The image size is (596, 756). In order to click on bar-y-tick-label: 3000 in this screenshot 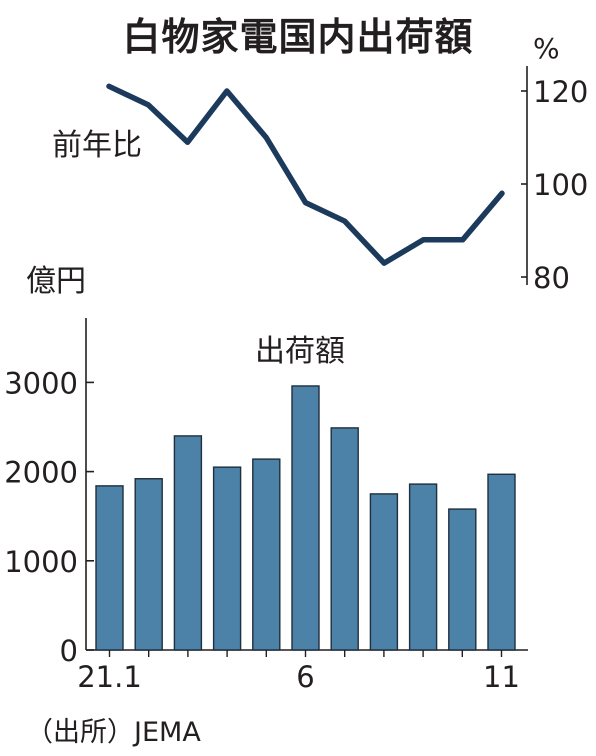, I will do `click(41, 383)`.